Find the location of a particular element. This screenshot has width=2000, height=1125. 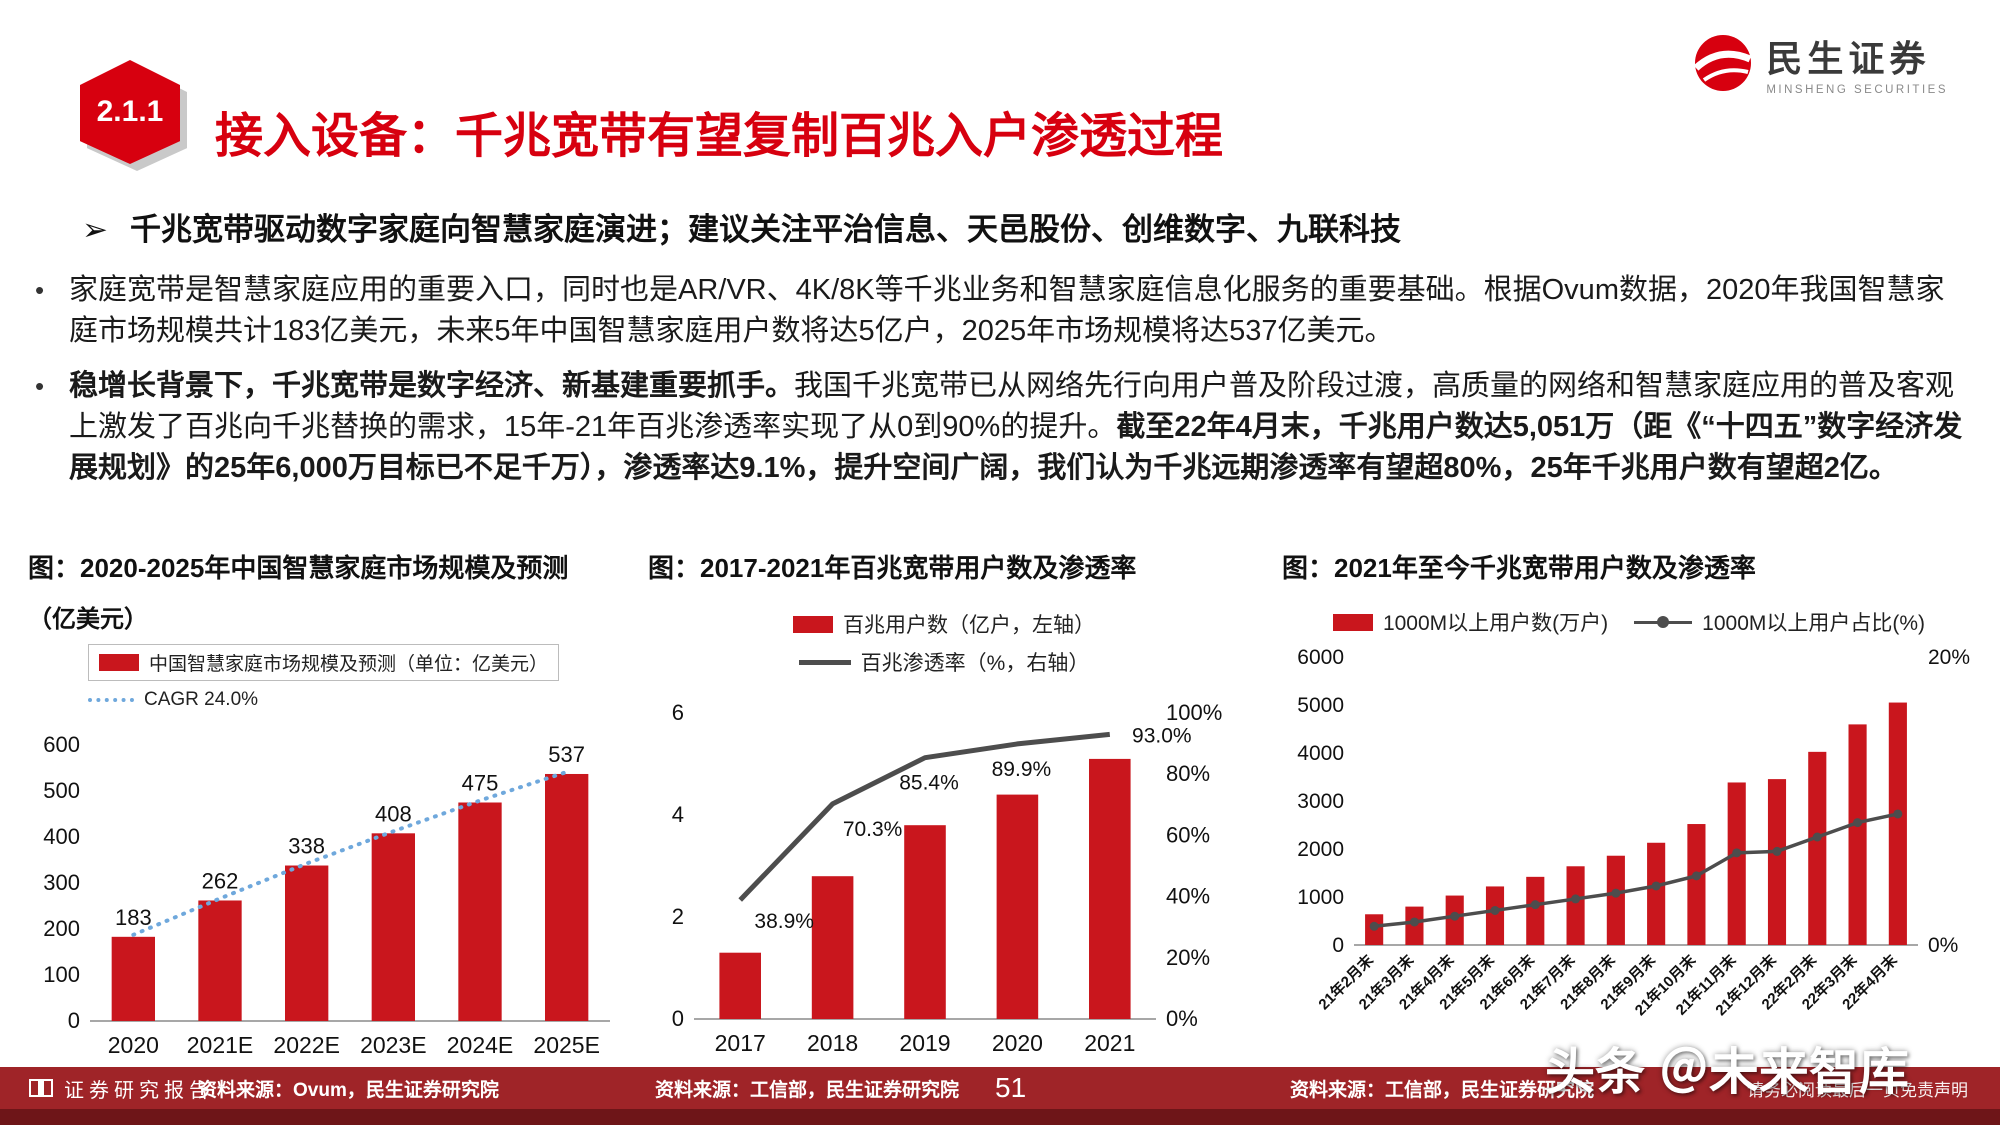

x-axis-tick: 2022E is located at coordinates (306, 1045).